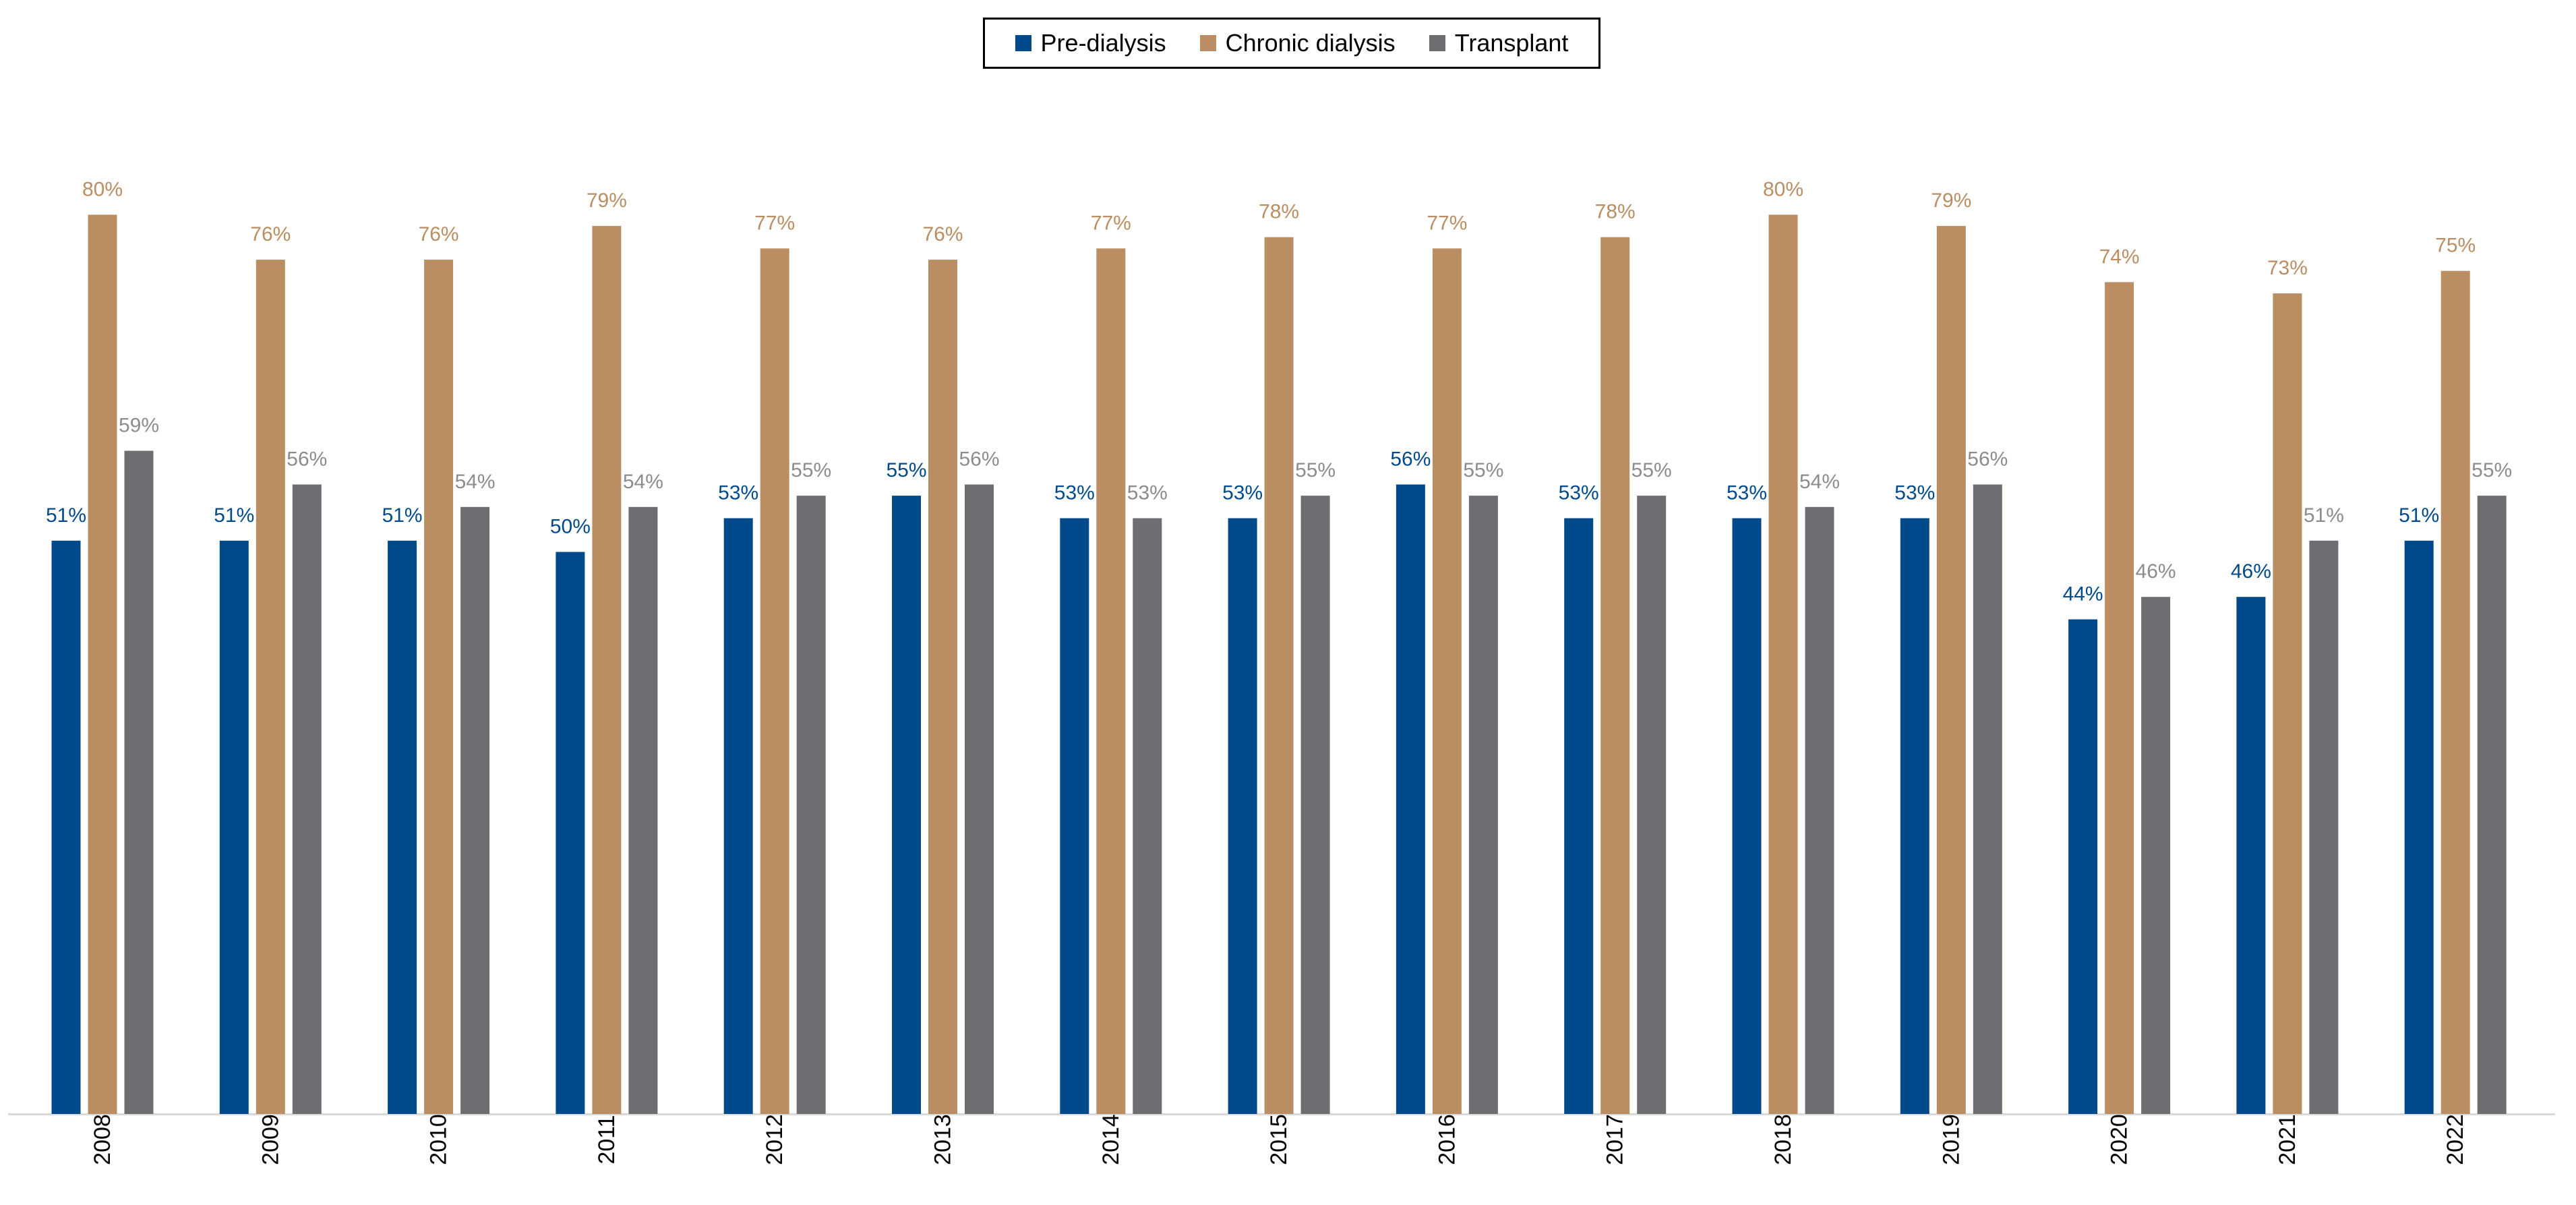  I want to click on data-label-pre-dialysis-2019: 53%, so click(1915, 493).